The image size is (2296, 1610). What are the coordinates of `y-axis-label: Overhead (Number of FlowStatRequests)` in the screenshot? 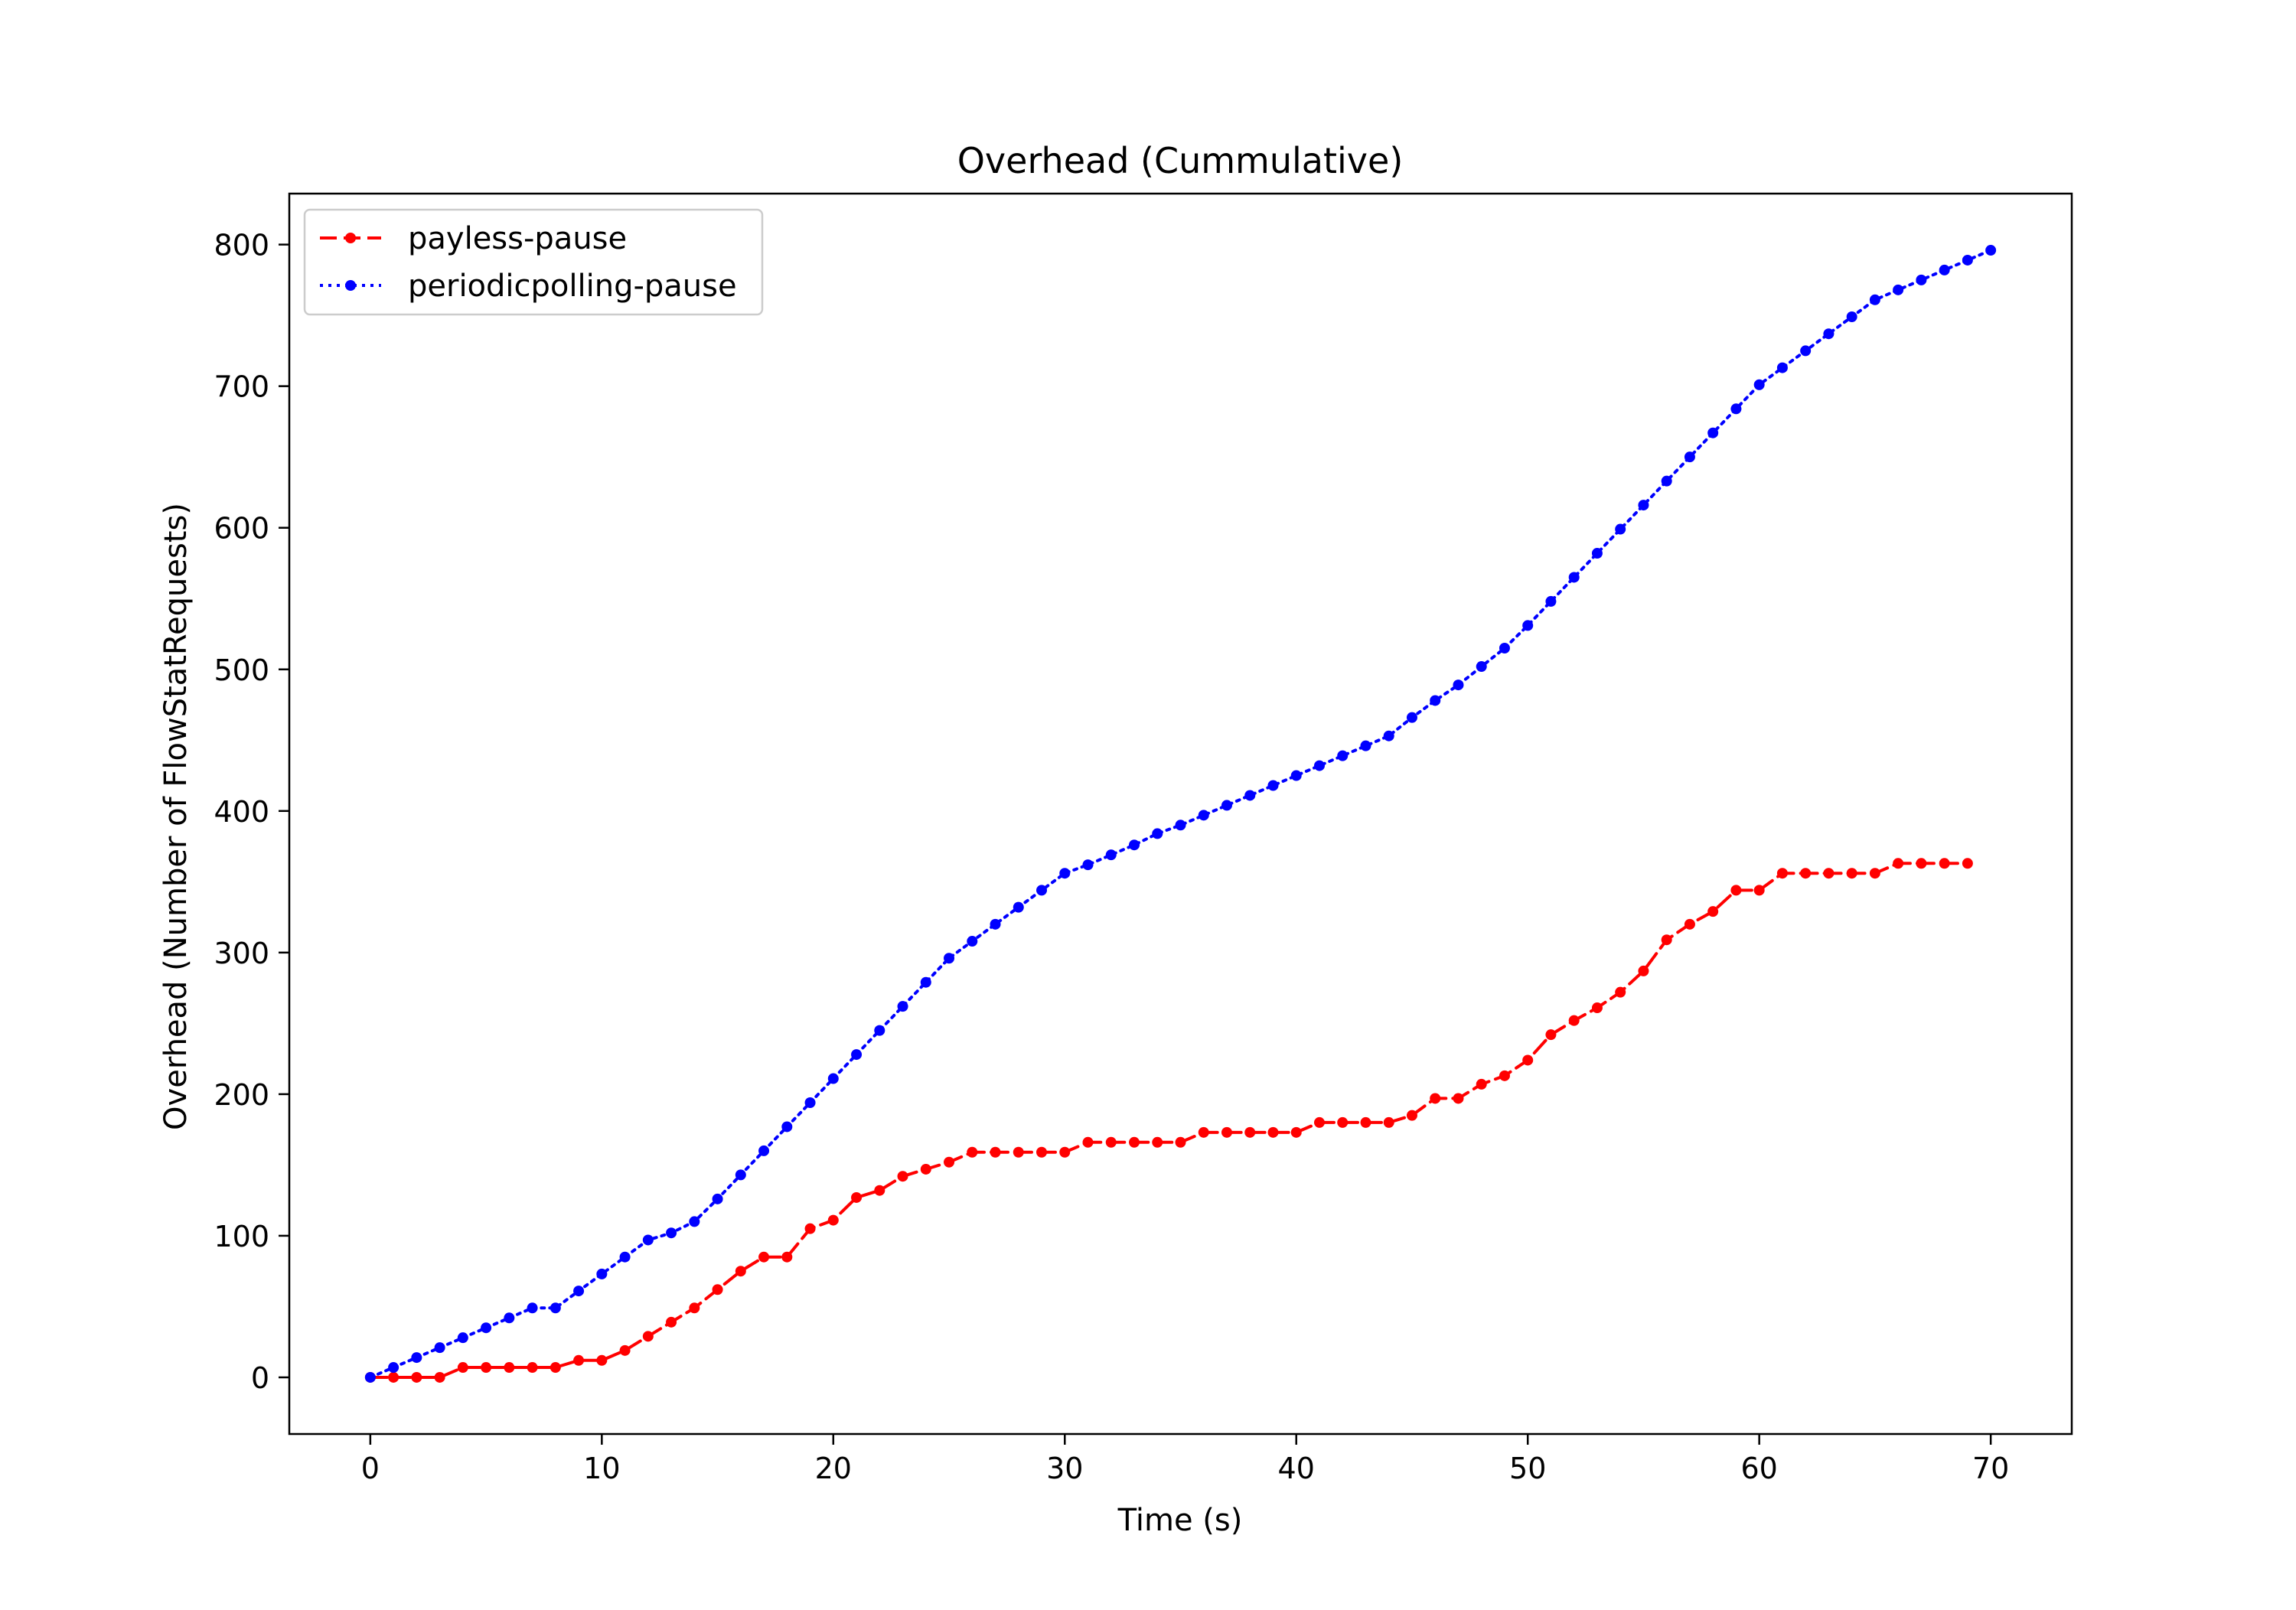 It's located at (176, 816).